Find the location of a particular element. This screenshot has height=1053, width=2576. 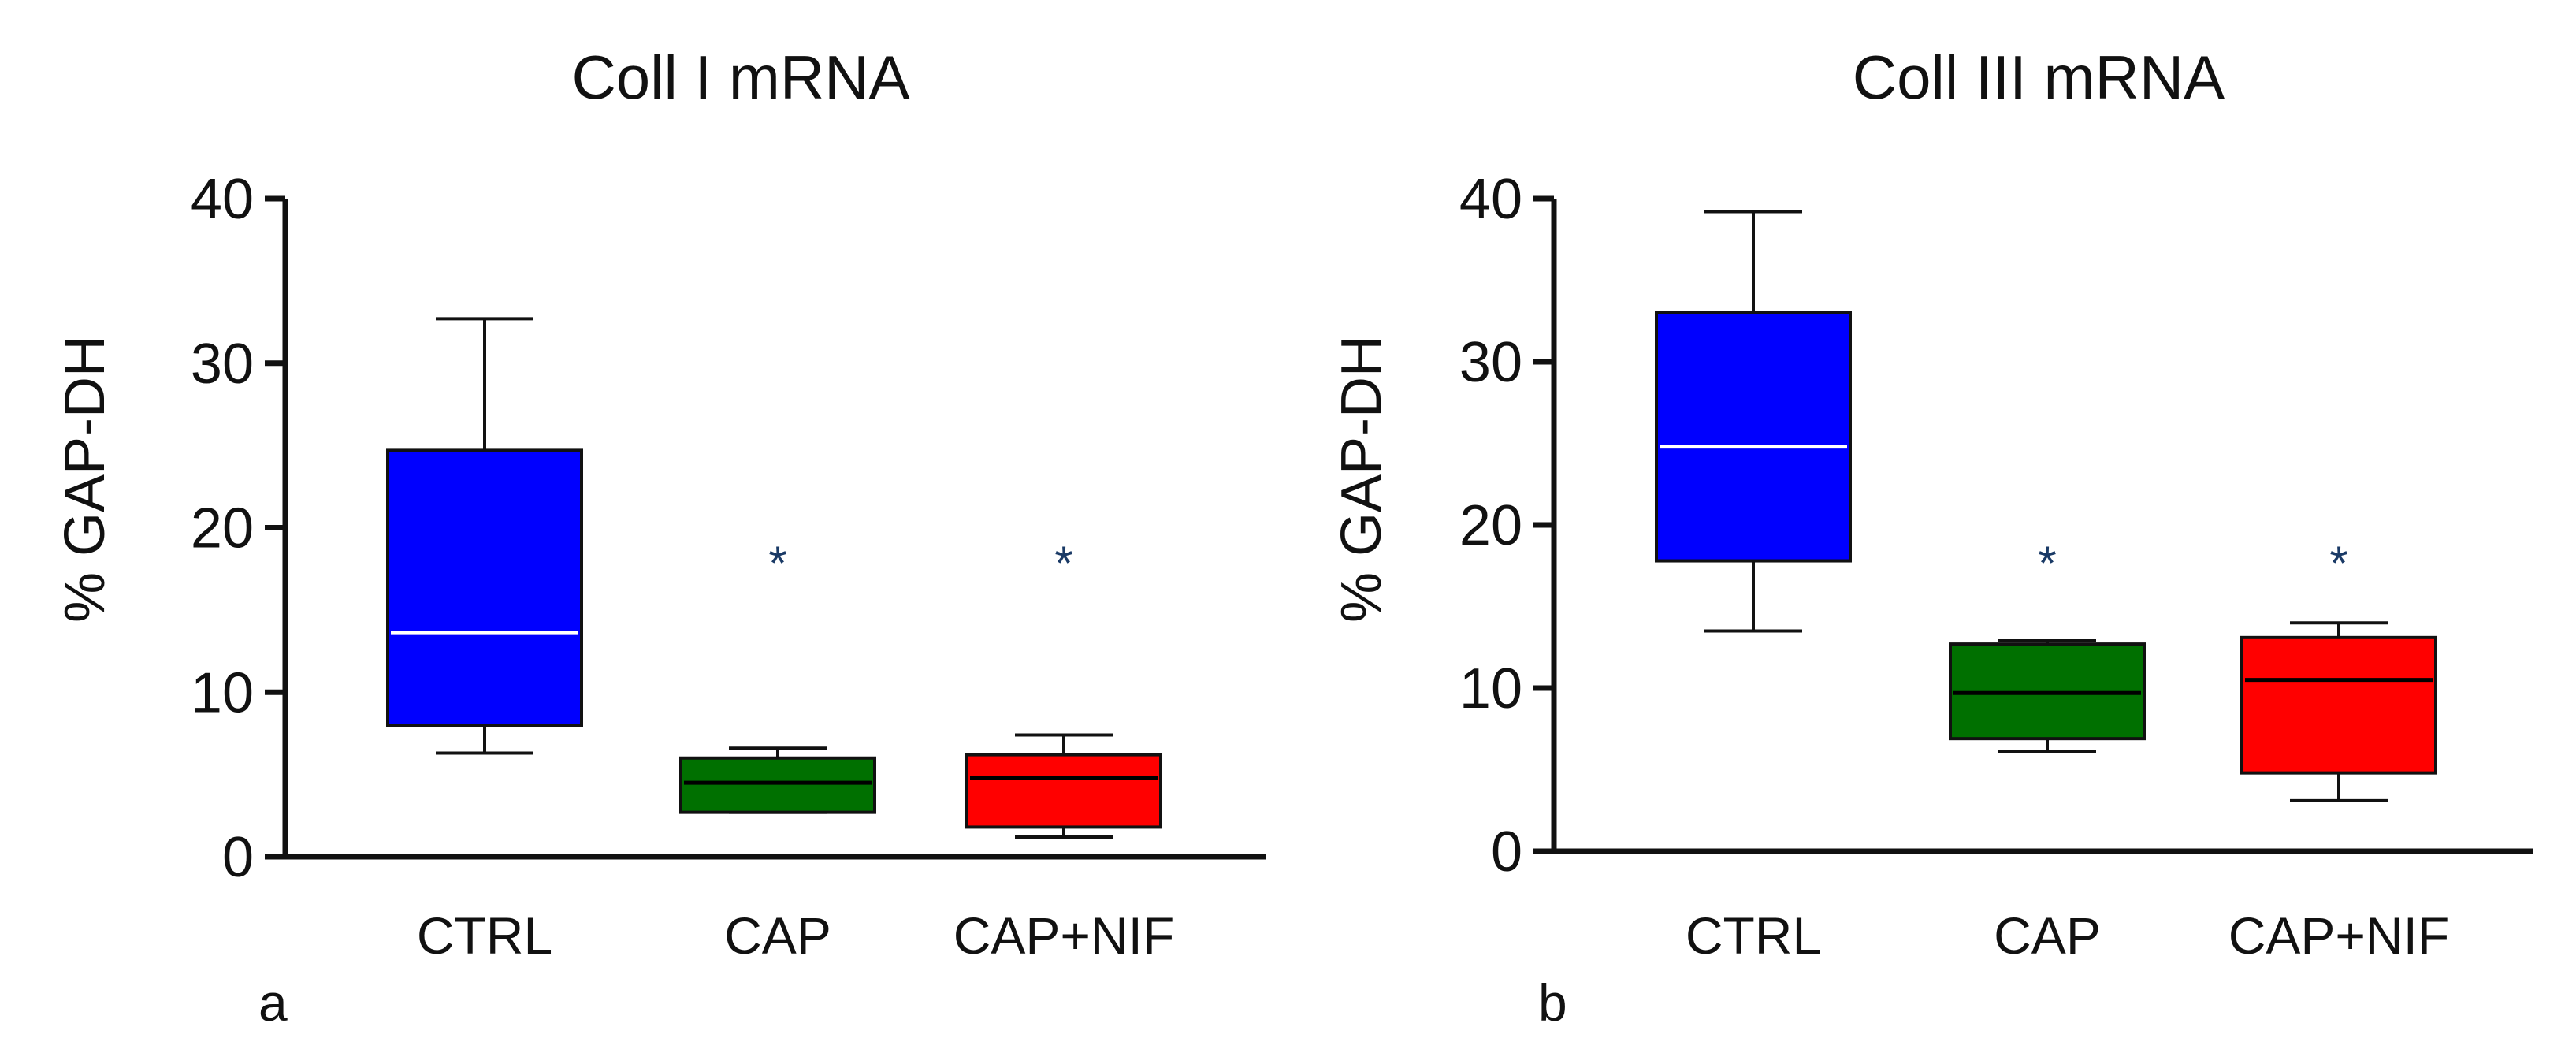

panel-a-x-tick-labels: CTRL CAP CAP+NIF is located at coordinates (795, 936).